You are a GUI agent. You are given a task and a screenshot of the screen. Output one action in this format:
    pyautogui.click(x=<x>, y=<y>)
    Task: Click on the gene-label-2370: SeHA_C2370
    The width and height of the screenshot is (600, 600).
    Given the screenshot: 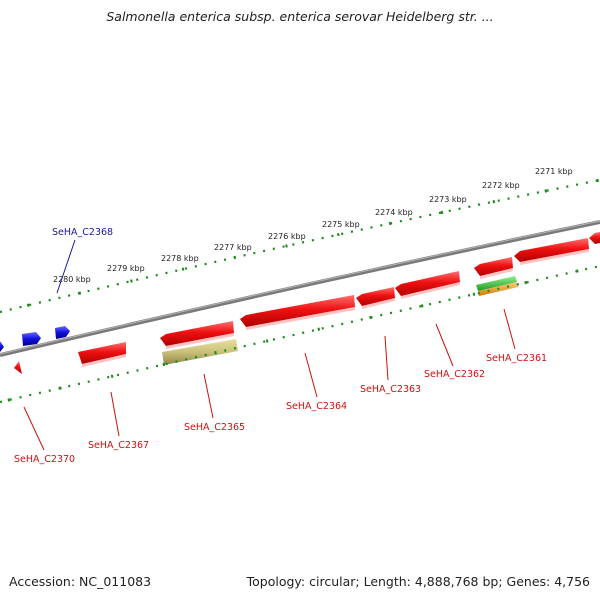 What is the action you would take?
    pyautogui.click(x=44, y=459)
    